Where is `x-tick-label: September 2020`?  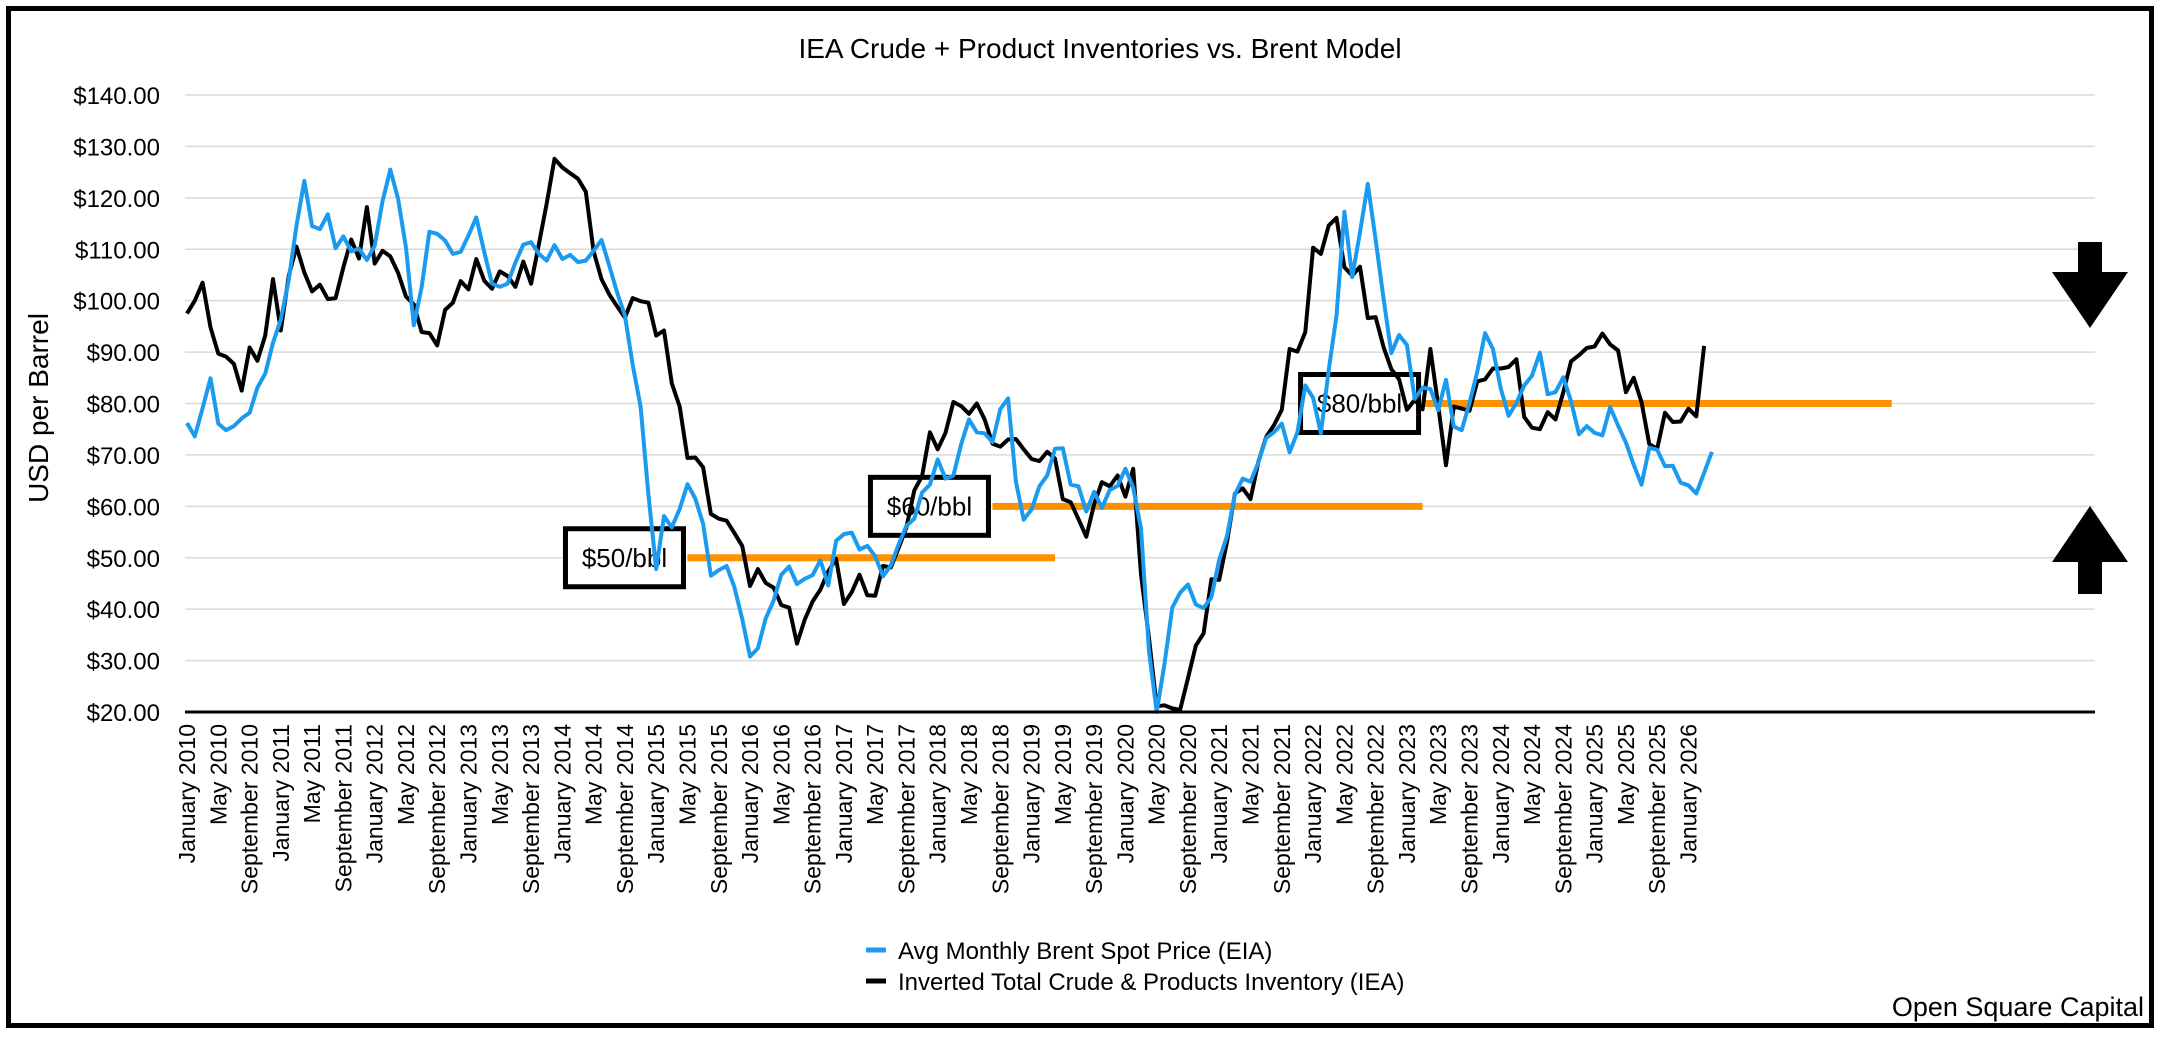
x-tick-label: September 2020 is located at coordinates (1188, 809).